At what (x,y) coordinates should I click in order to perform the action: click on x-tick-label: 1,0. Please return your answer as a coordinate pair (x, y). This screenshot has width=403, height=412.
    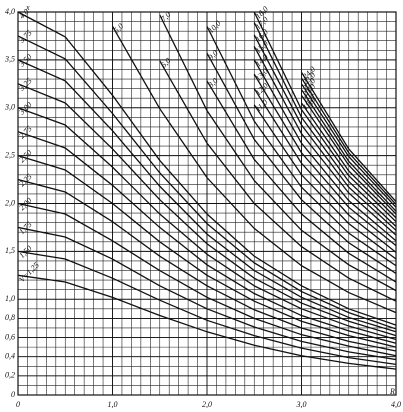
    Looking at the image, I should click on (113, 404).